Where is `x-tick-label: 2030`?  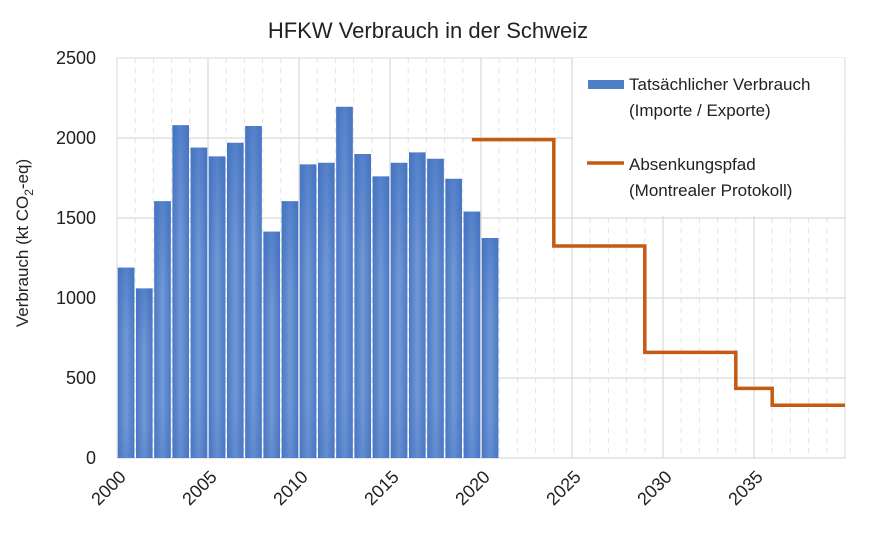 x-tick-label: 2030 is located at coordinates (654, 488).